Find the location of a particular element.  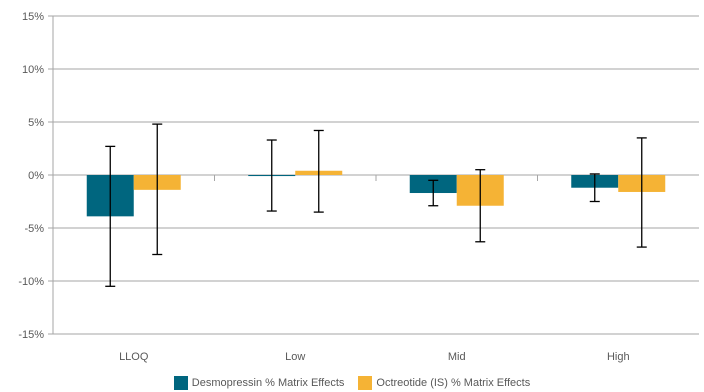

y-axis: 15% 10% 5% 0% -5% -10% -15% is located at coordinates (36, 176).